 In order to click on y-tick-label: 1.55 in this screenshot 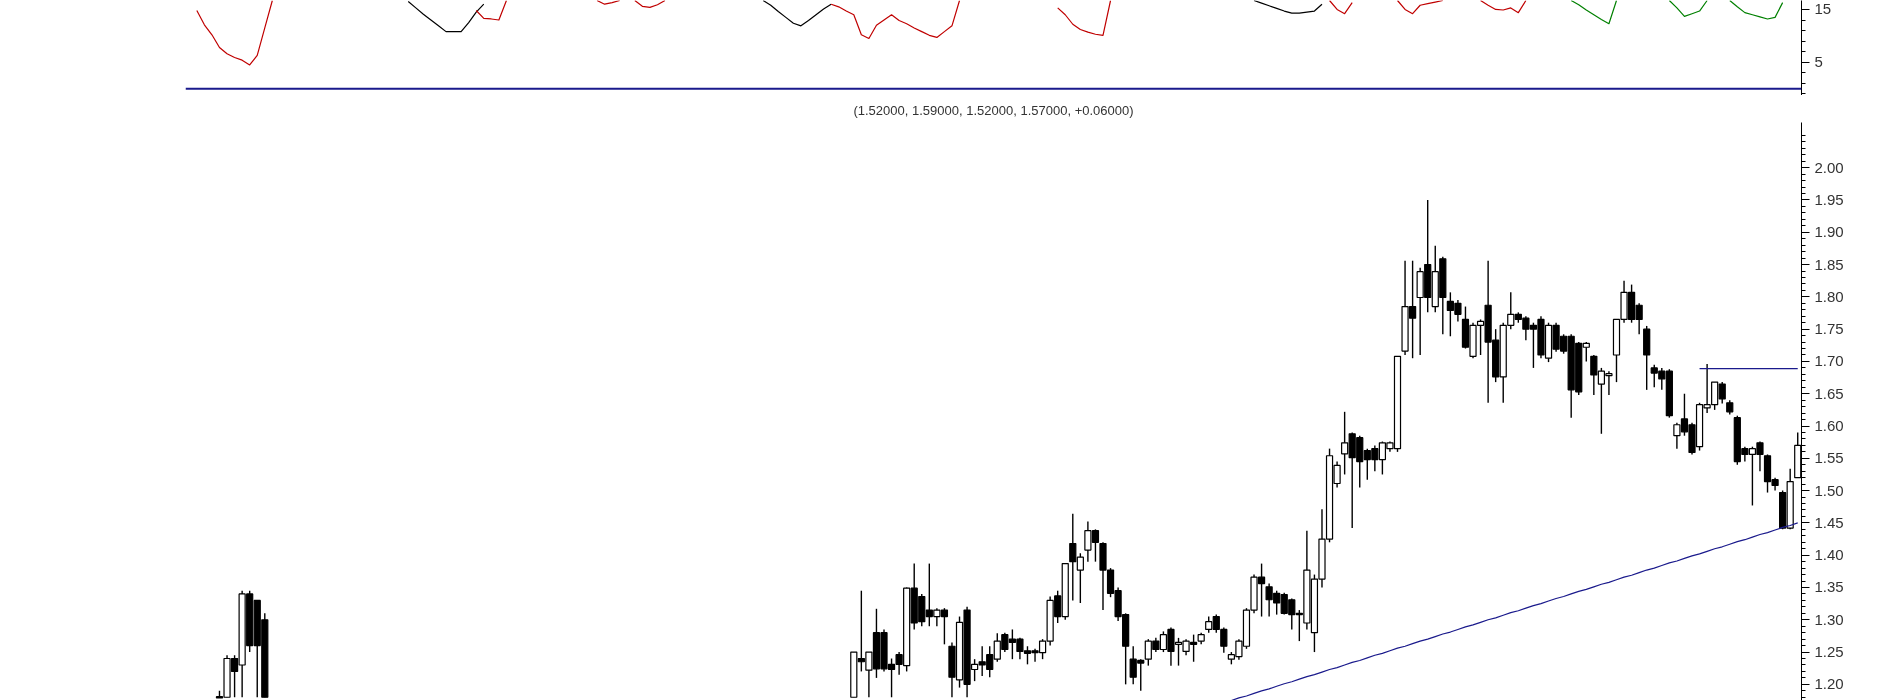, I will do `click(1829, 458)`.